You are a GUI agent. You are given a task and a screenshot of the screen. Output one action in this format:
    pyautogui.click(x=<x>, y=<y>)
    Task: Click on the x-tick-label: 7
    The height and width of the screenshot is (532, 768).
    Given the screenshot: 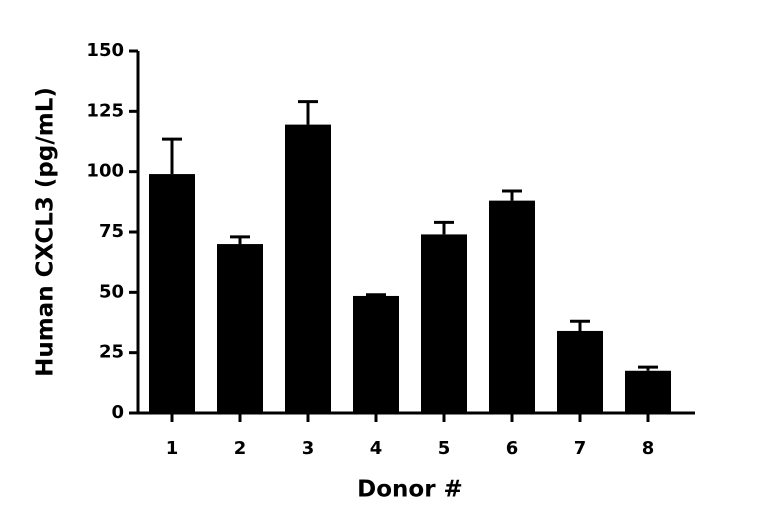 What is the action you would take?
    pyautogui.click(x=580, y=448)
    